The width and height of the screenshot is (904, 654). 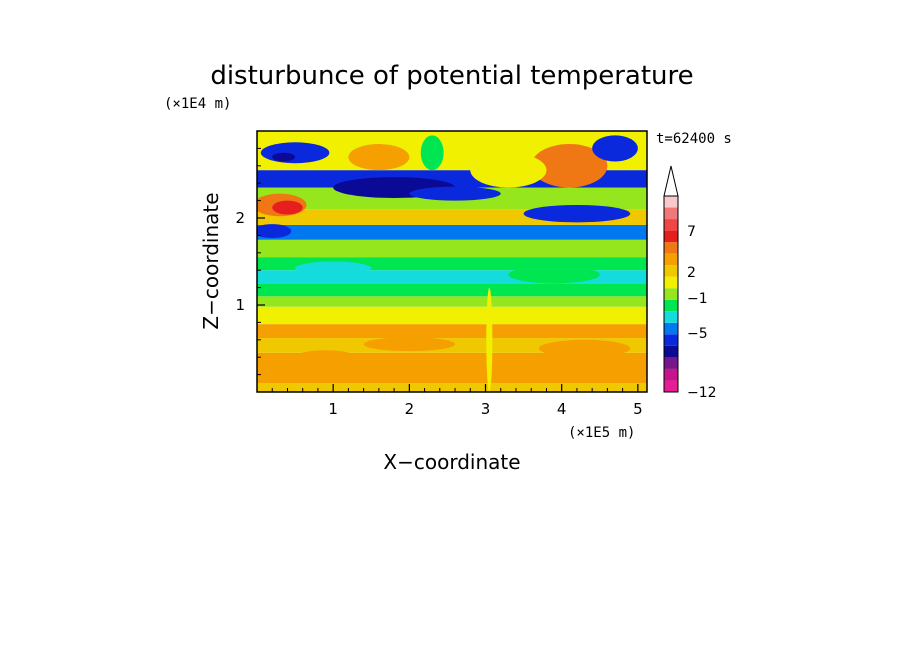 I want to click on colorbar-frame, so click(x=671, y=294).